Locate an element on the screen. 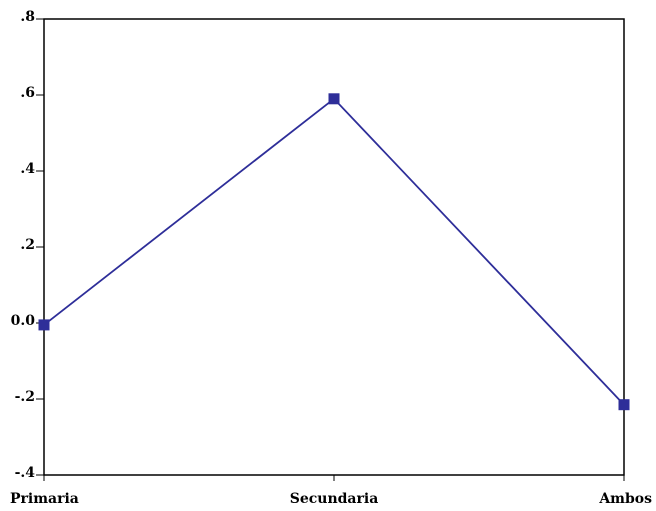 Image resolution: width=656 pixels, height=511 pixels. y-tick-label: .6 is located at coordinates (27, 93).